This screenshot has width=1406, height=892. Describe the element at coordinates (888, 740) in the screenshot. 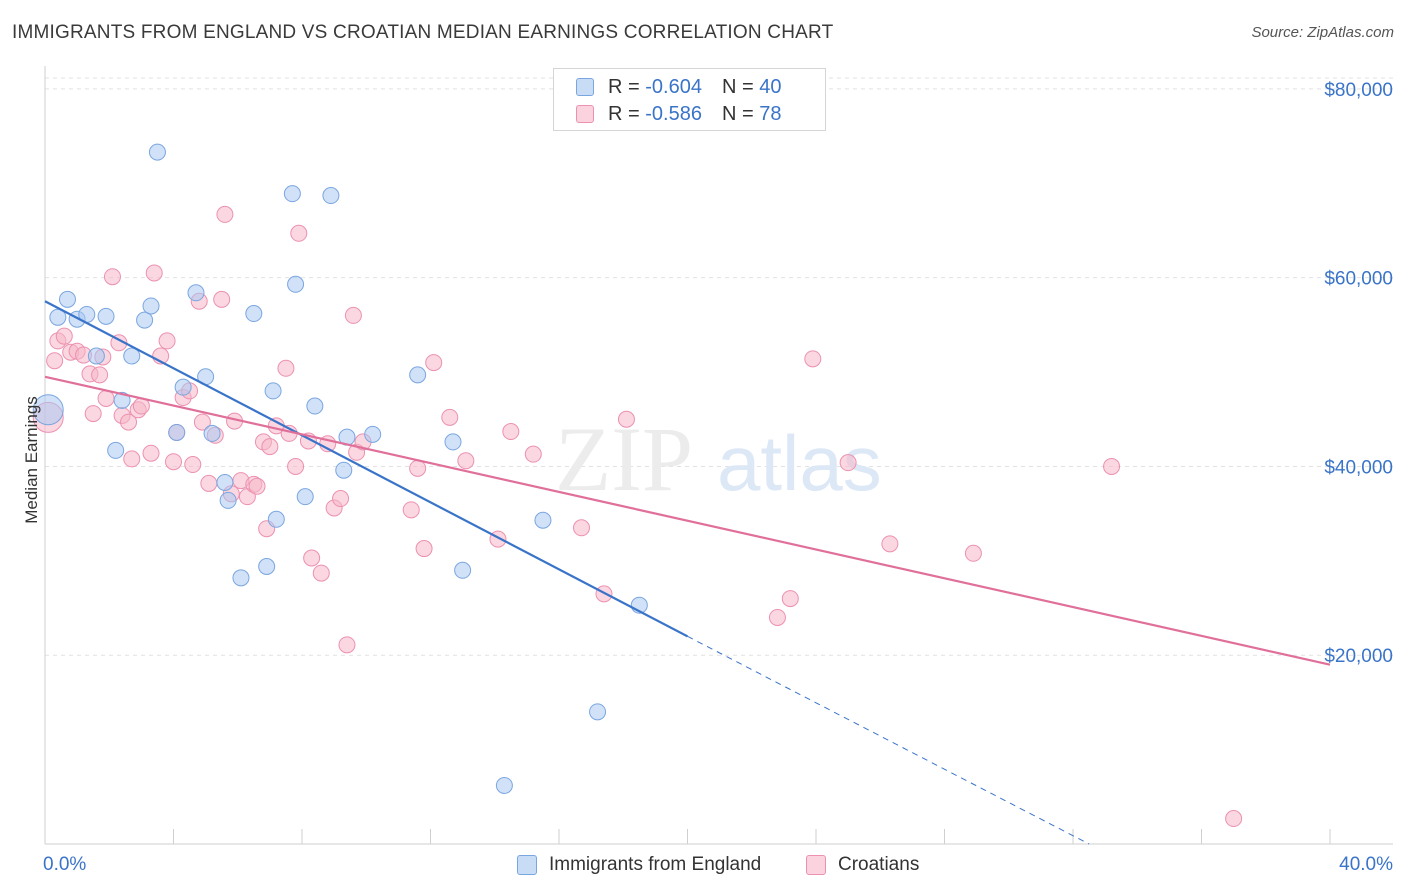

I see `england-trend-extension` at that location.